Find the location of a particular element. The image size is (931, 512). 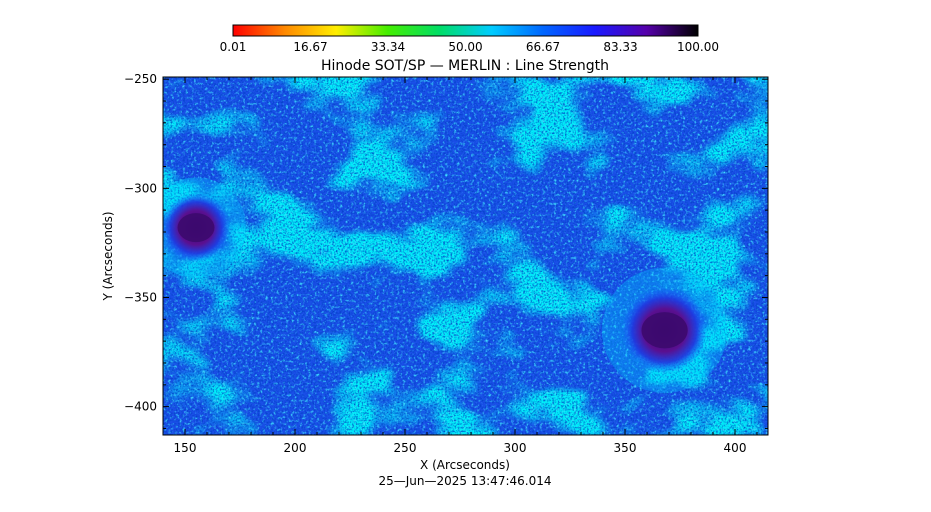

colorbar-tick-label: 83.33 is located at coordinates (620, 47).